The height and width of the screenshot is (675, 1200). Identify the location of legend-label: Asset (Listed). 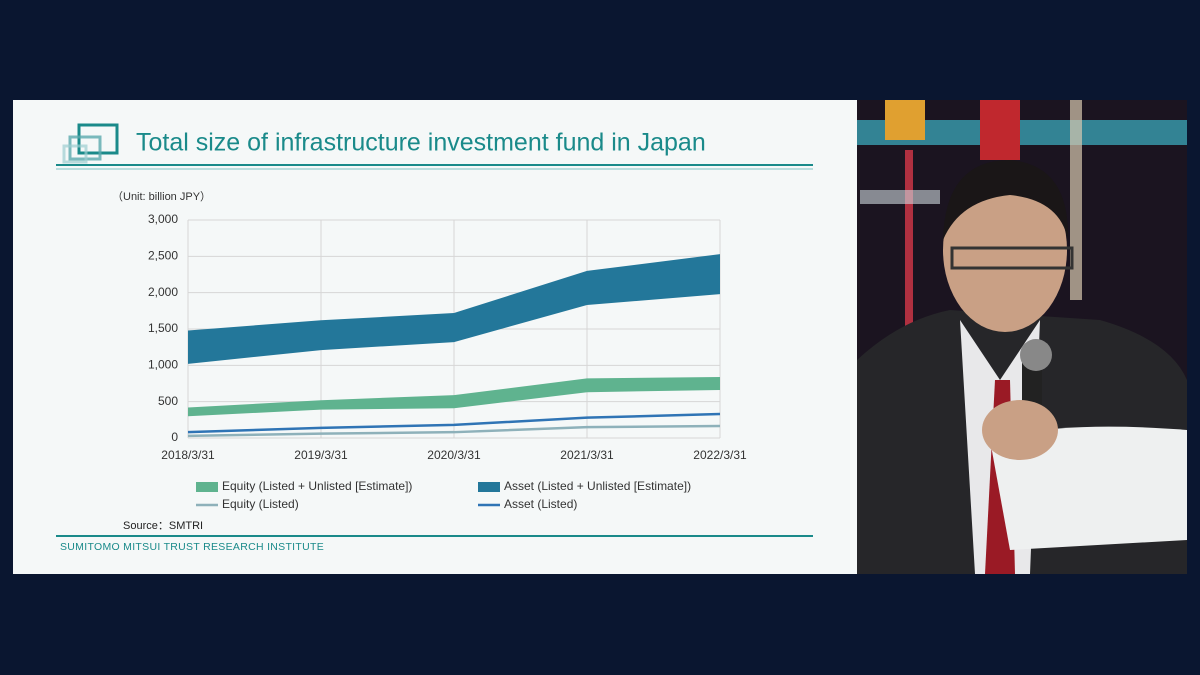
(540, 504).